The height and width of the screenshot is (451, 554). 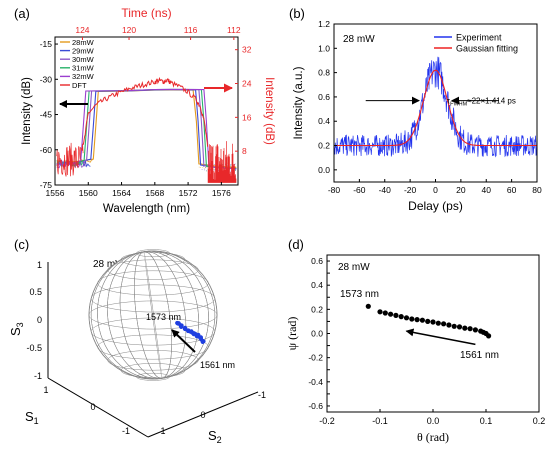 What do you see at coordinates (38, 376) in the screenshot?
I see `s3-tick-label: -1` at bounding box center [38, 376].